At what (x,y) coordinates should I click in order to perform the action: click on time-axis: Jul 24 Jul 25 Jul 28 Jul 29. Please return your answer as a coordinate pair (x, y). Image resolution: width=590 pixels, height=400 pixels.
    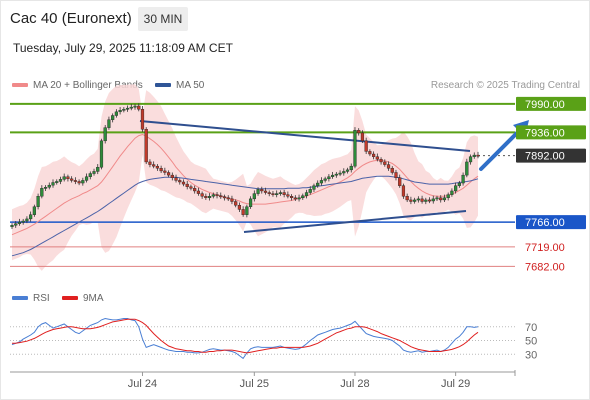
    Looking at the image, I should click on (263, 380).